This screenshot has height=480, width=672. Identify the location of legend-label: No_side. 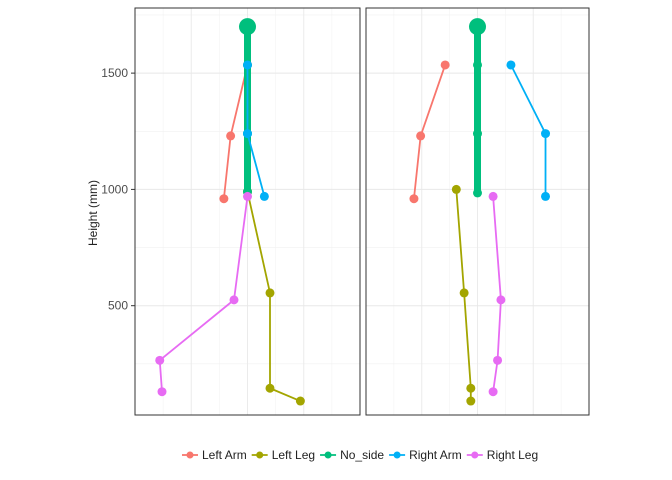
(362, 455).